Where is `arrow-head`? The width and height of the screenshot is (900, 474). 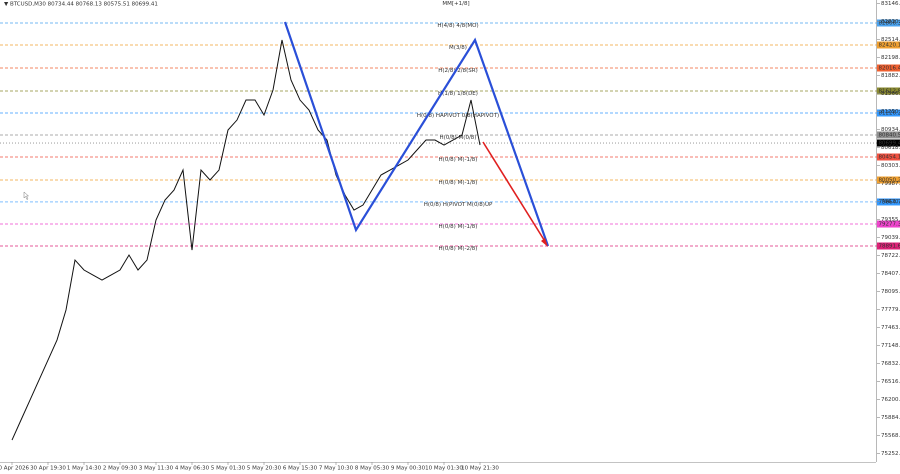 arrow-head is located at coordinates (544, 242).